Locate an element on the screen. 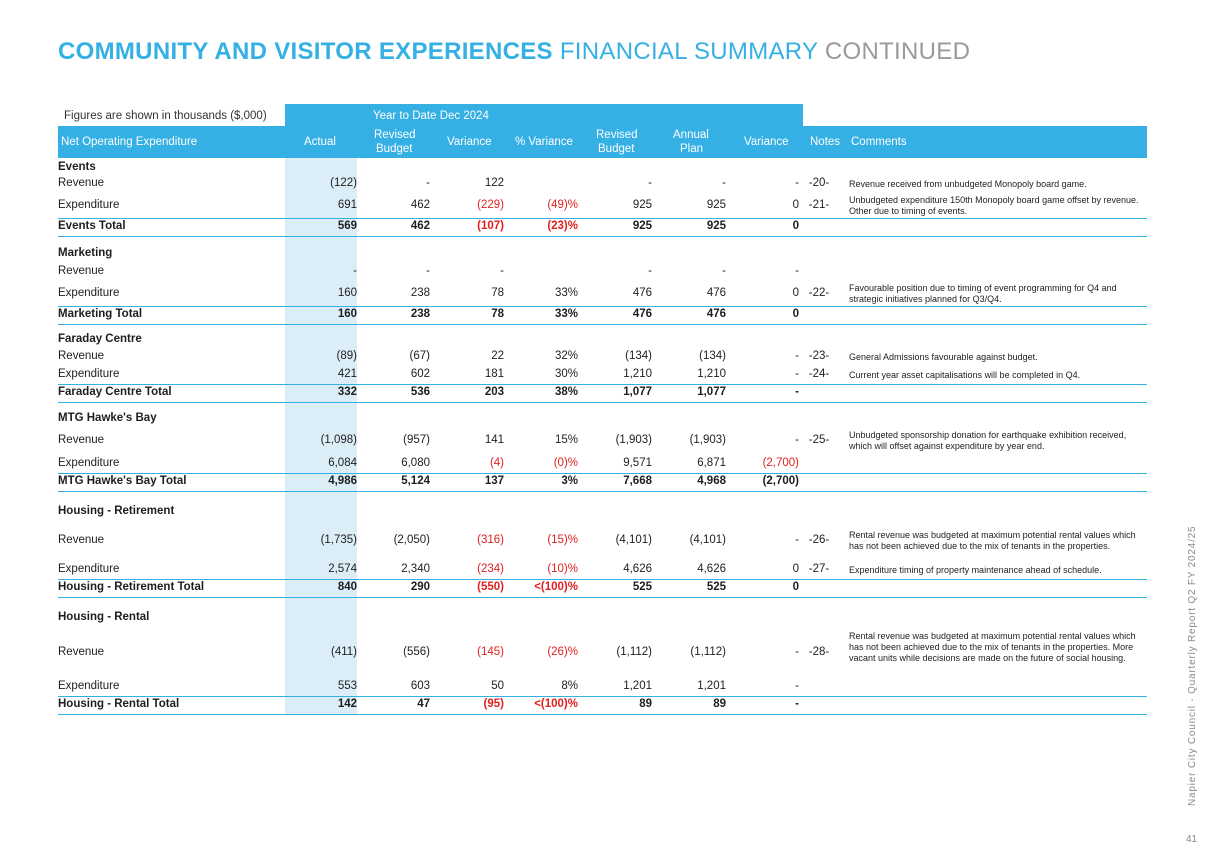  cell-ap: - is located at coordinates (724, 271).